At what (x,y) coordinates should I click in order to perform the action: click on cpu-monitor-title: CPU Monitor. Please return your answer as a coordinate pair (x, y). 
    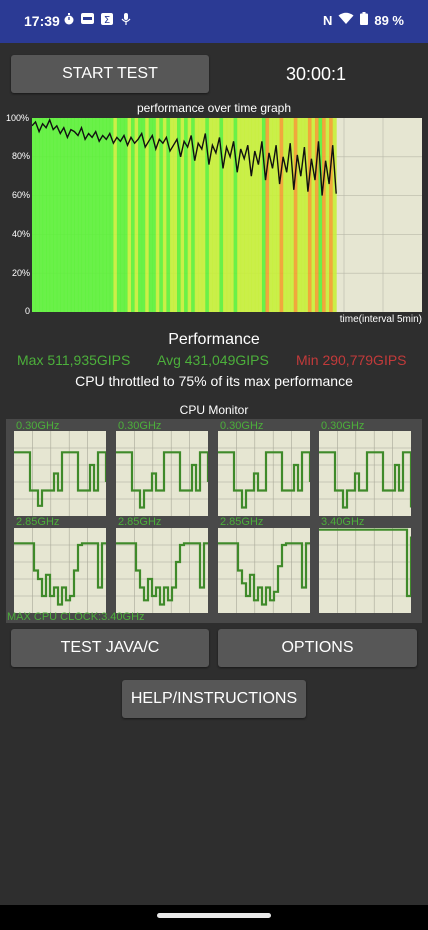
    Looking at the image, I should click on (214, 410).